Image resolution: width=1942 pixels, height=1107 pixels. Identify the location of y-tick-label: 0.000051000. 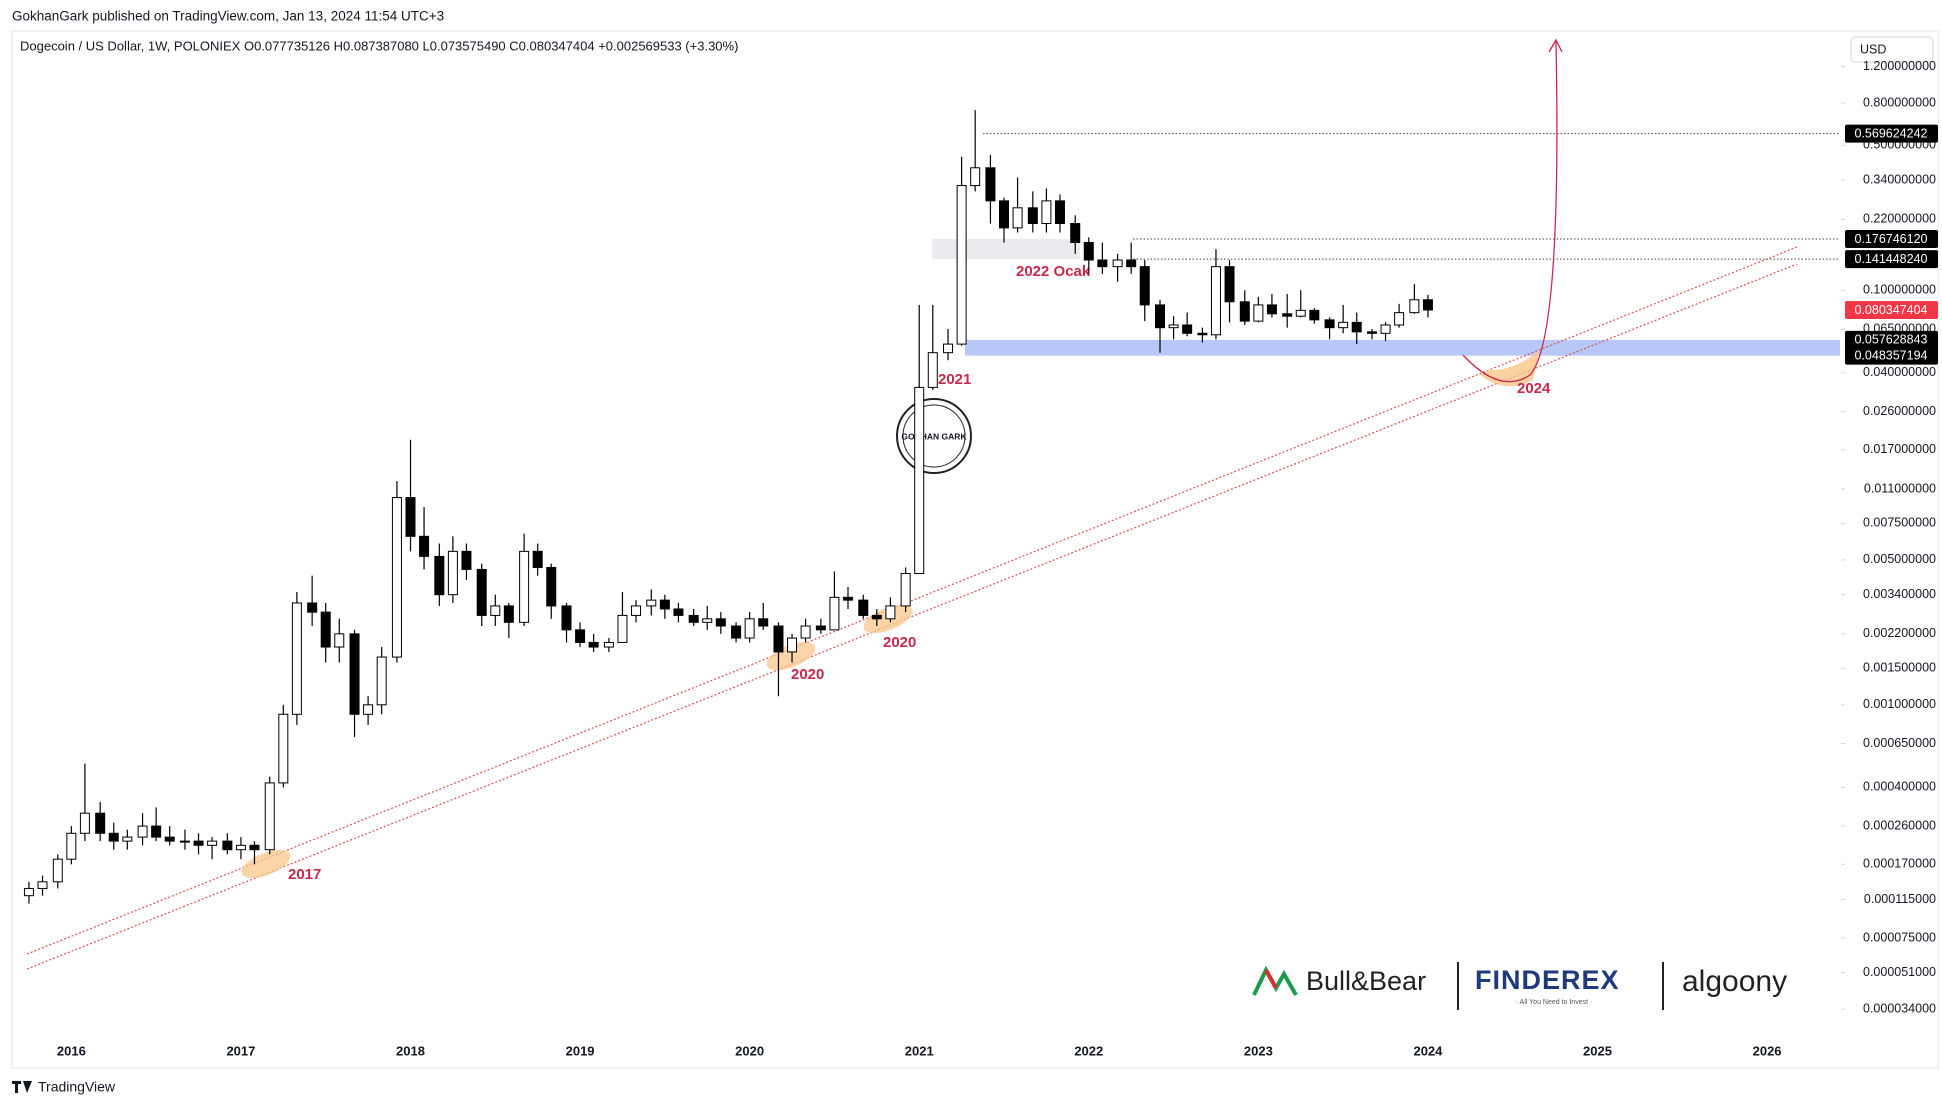
(1899, 972).